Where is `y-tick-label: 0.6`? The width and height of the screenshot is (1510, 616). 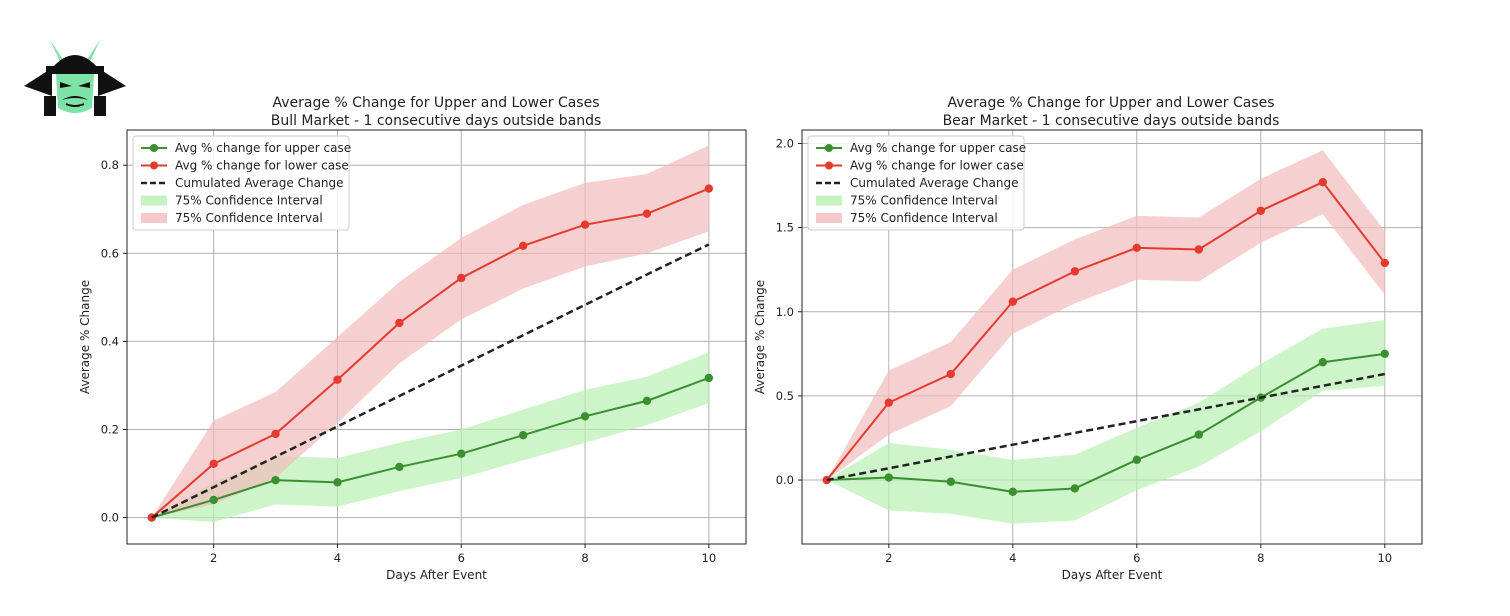 y-tick-label: 0.6 is located at coordinates (110, 253).